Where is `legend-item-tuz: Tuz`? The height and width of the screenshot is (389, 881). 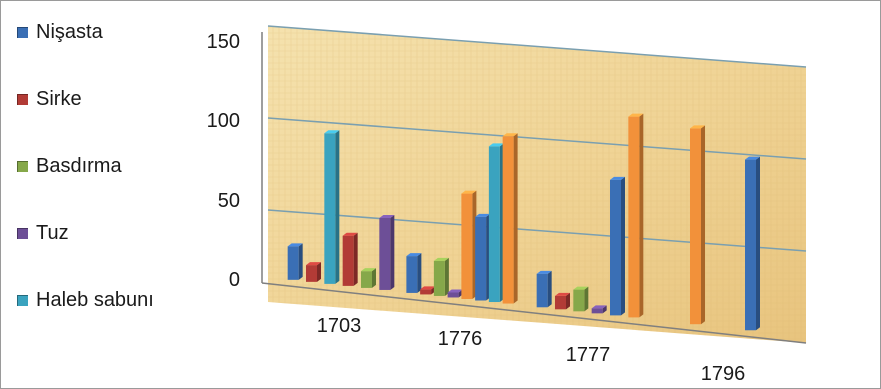 legend-item-tuz: Tuz is located at coordinates (40, 233).